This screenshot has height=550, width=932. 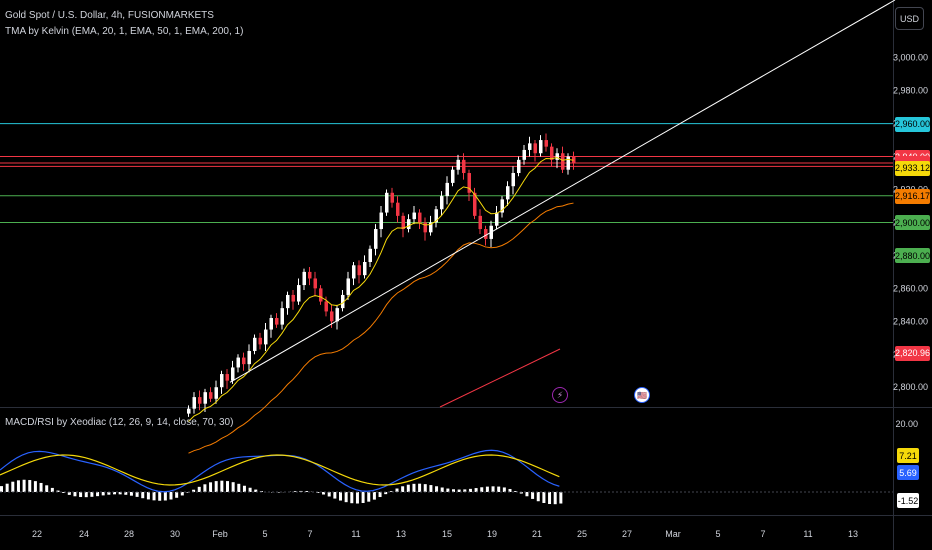 What do you see at coordinates (912, 124) in the screenshot?
I see `price-label-badge: 2,960.00` at bounding box center [912, 124].